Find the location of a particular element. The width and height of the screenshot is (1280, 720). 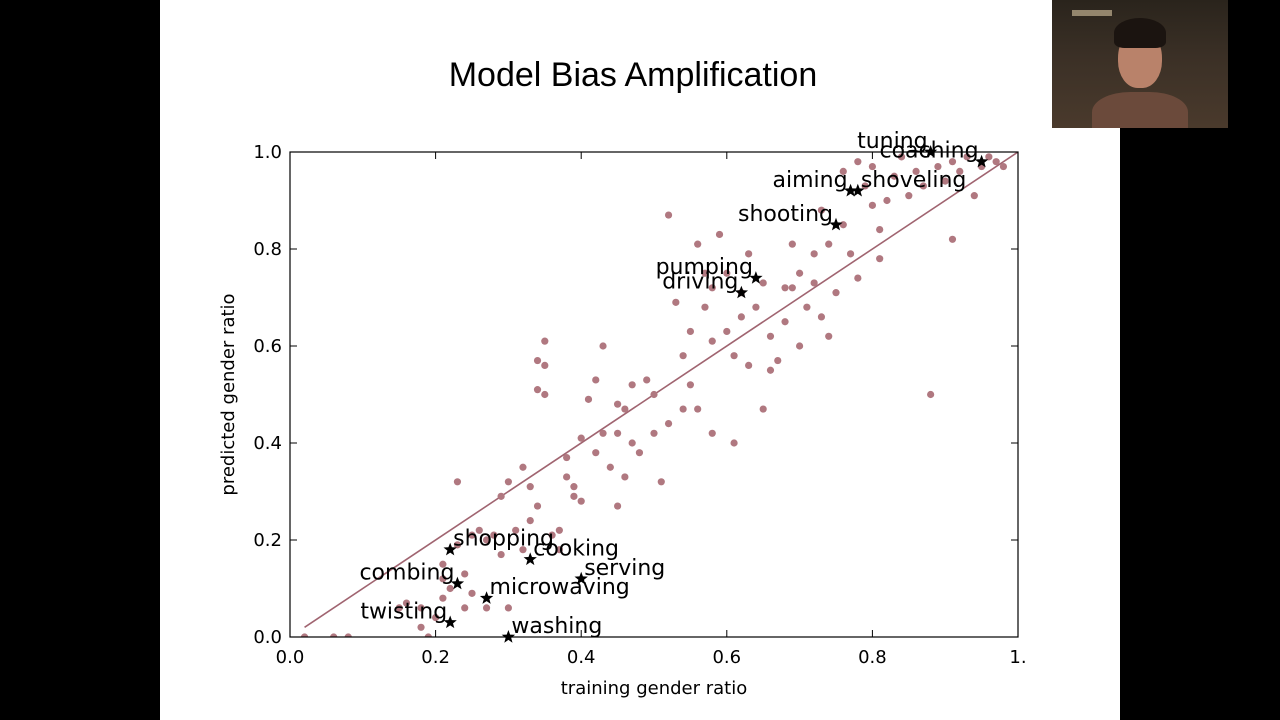

annotation-label: twisting is located at coordinates (403, 611).